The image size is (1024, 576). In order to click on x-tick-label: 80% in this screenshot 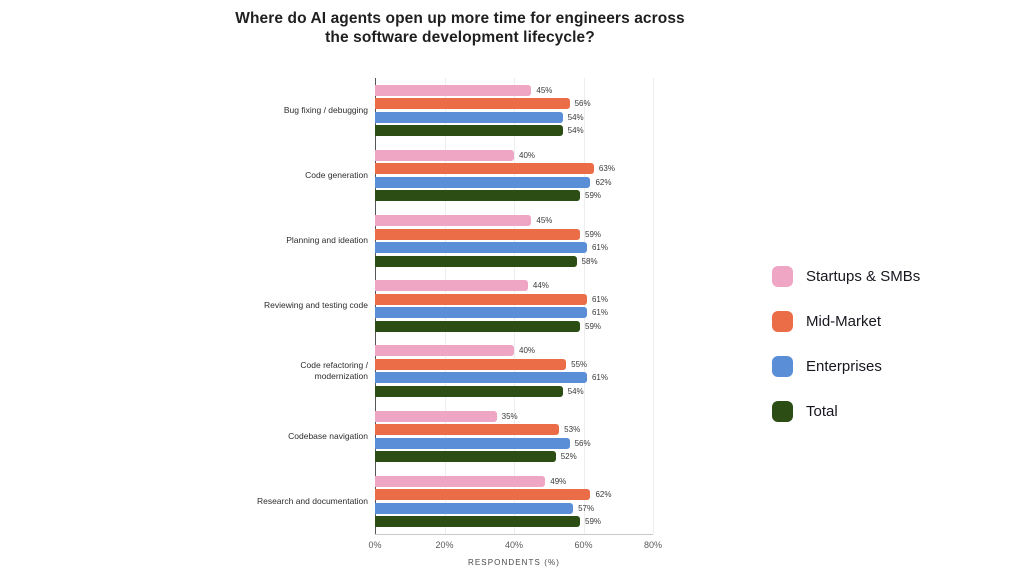, I will do `click(653, 545)`.